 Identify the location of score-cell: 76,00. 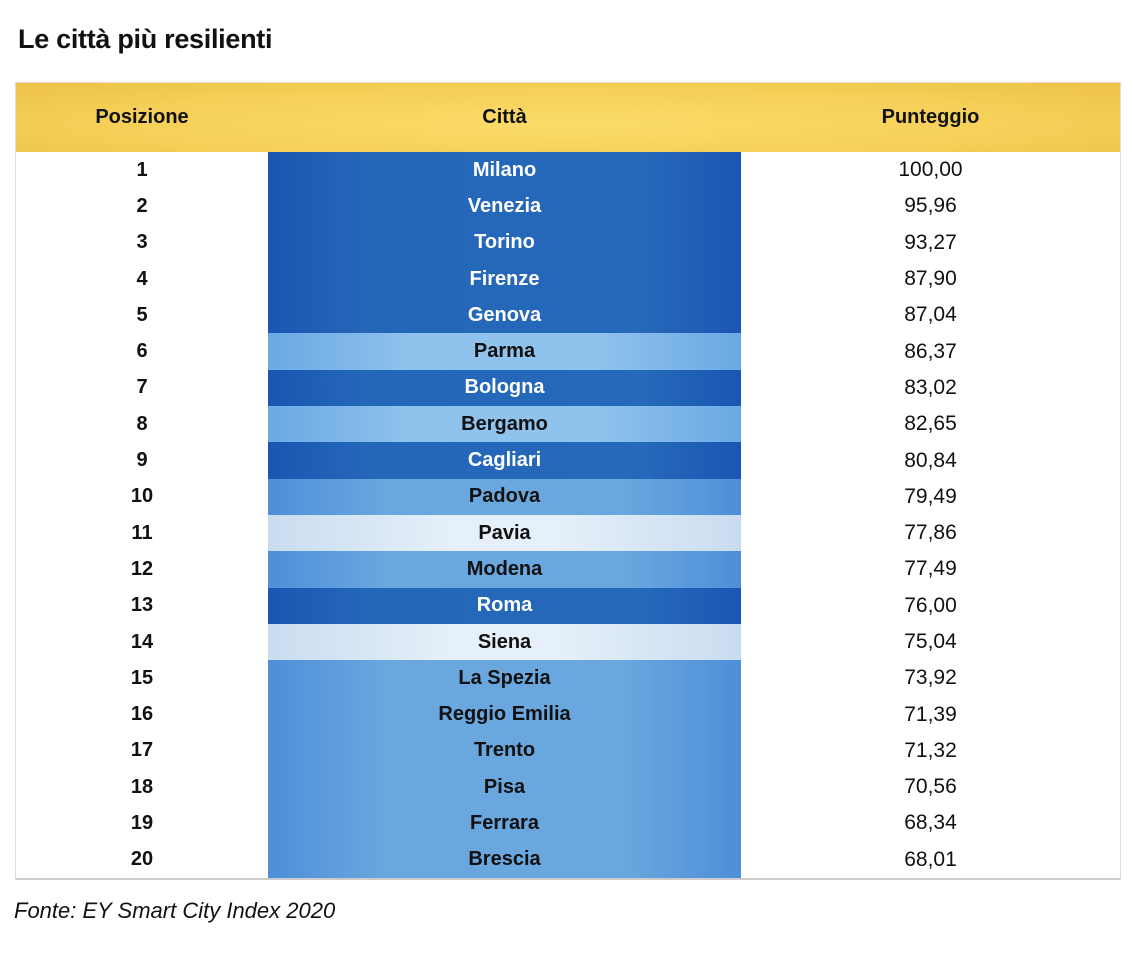
(930, 605).